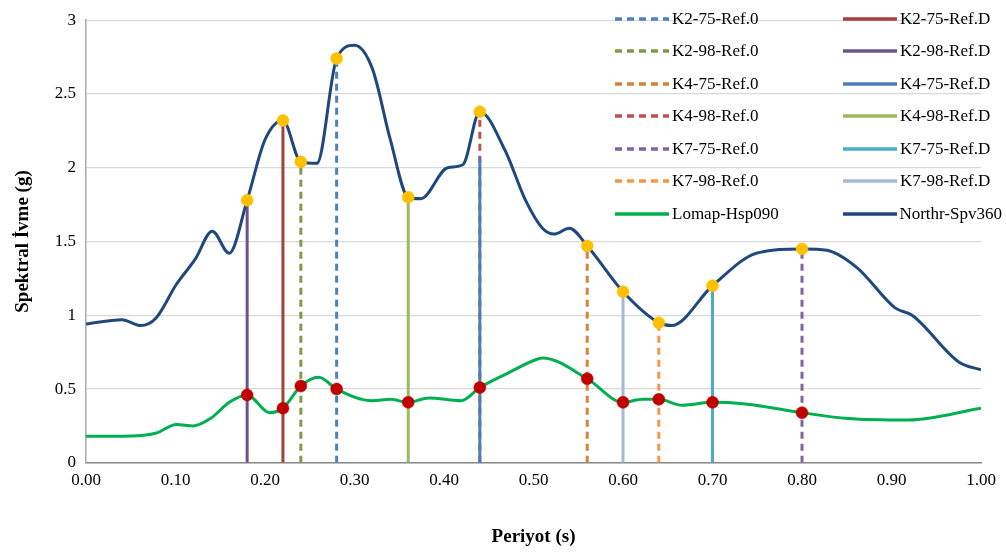 The height and width of the screenshot is (558, 1006). What do you see at coordinates (65, 93) in the screenshot?
I see `y-tick-label: 2.5` at bounding box center [65, 93].